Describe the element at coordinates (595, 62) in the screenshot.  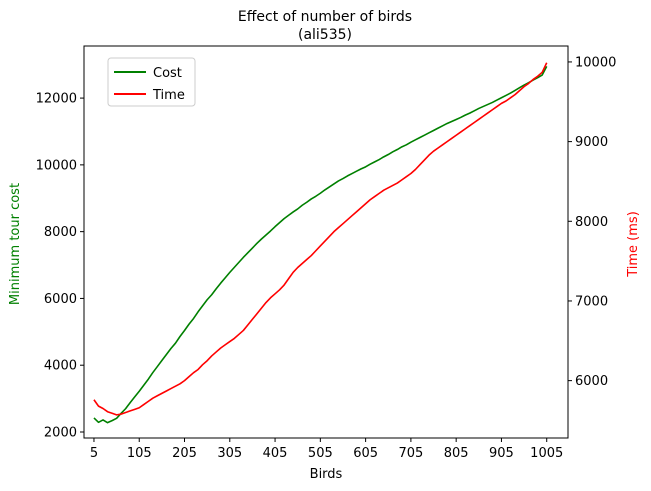
I see `y-right-tick-label: 10000` at that location.